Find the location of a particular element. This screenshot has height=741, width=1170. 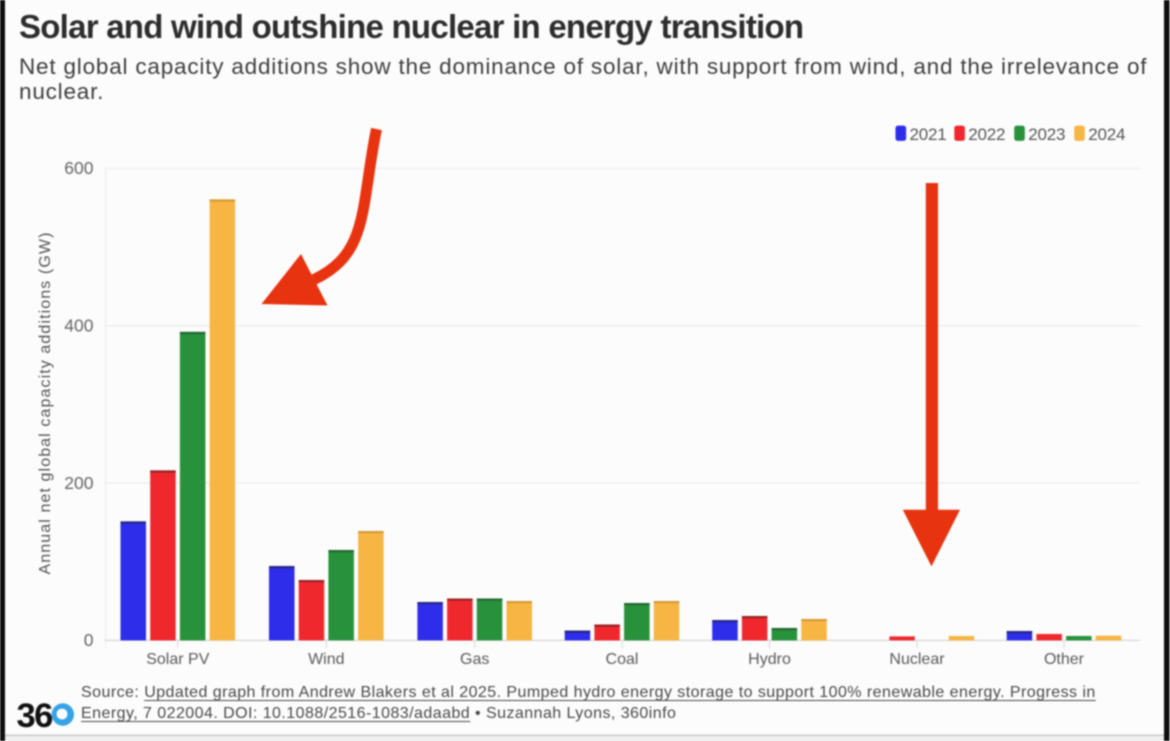

svg-text: Gas is located at coordinates (474, 659).